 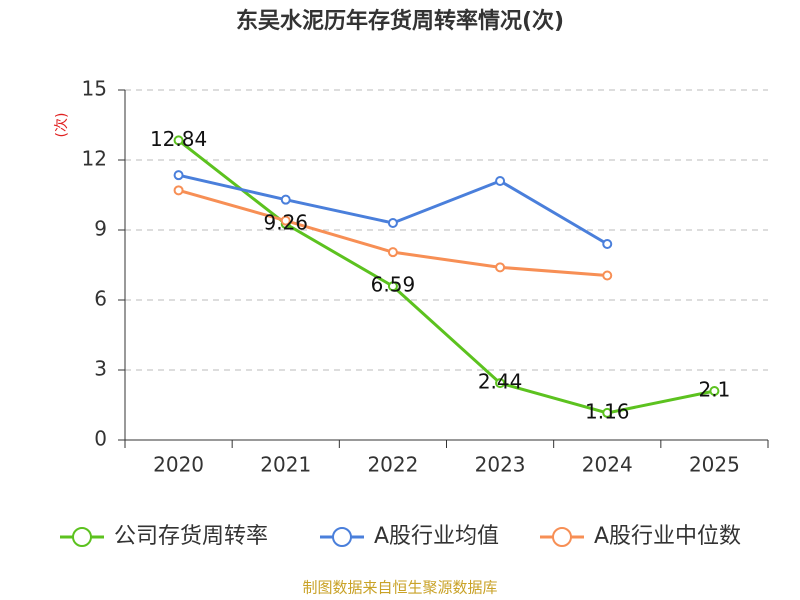 I want to click on y-tick-label: 6, so click(x=100, y=299).